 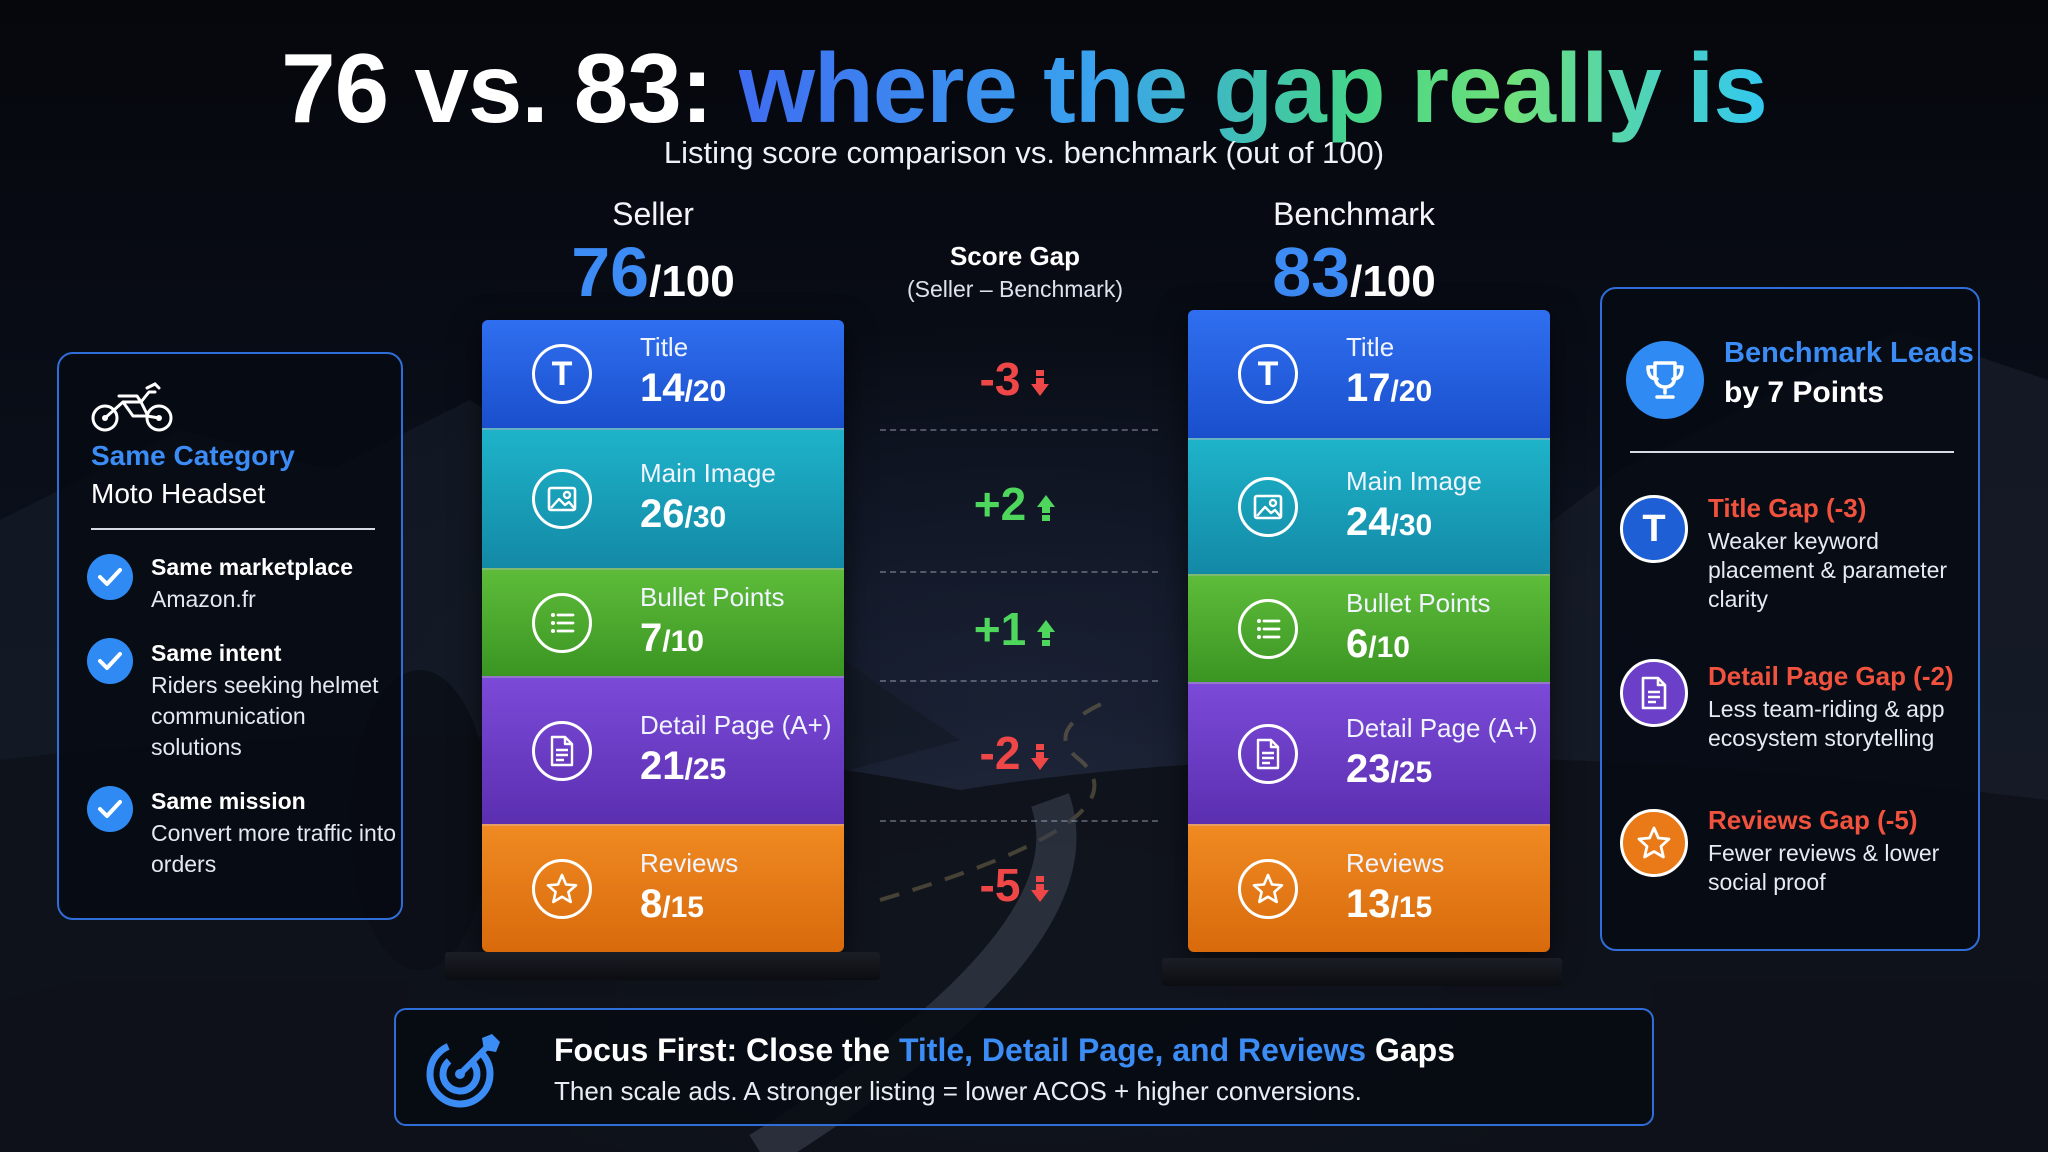 I want to click on benchmark-name: Benchmark, so click(x=1354, y=214).